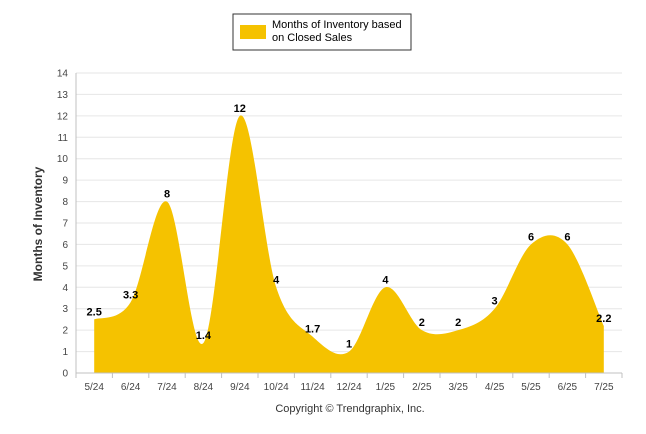  What do you see at coordinates (531, 387) in the screenshot?
I see `x-tick-label: 5/25` at bounding box center [531, 387].